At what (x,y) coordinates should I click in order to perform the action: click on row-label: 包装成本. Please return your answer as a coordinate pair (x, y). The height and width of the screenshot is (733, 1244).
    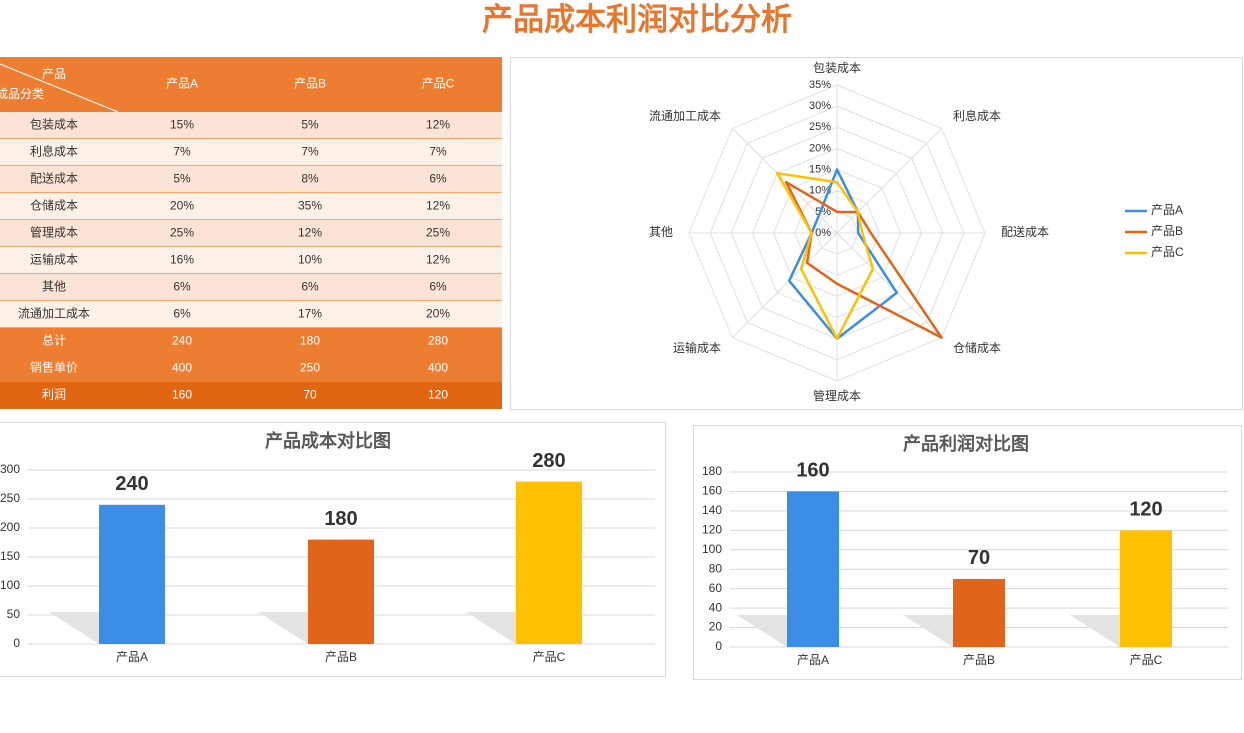
    Looking at the image, I should click on (54, 125).